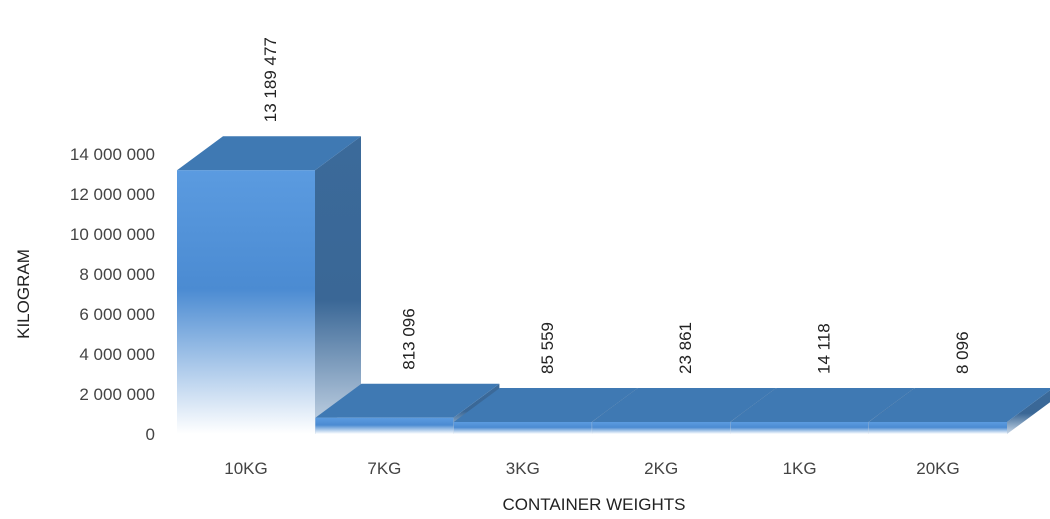 The image size is (1050, 519). I want to click on x-tick-label: 7KG, so click(384, 468).